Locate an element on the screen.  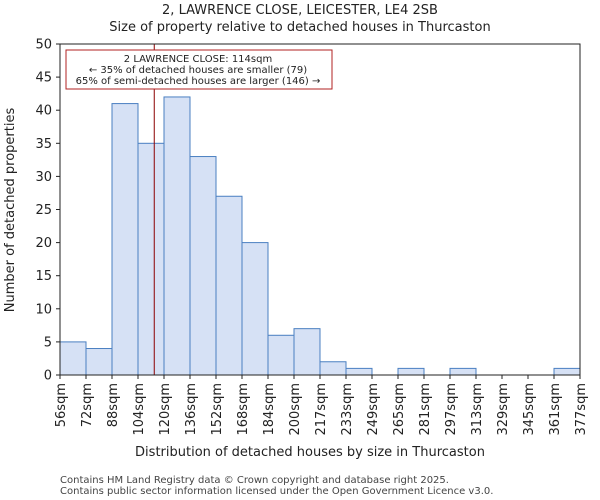
bar-361sqm is located at coordinates (567, 371).